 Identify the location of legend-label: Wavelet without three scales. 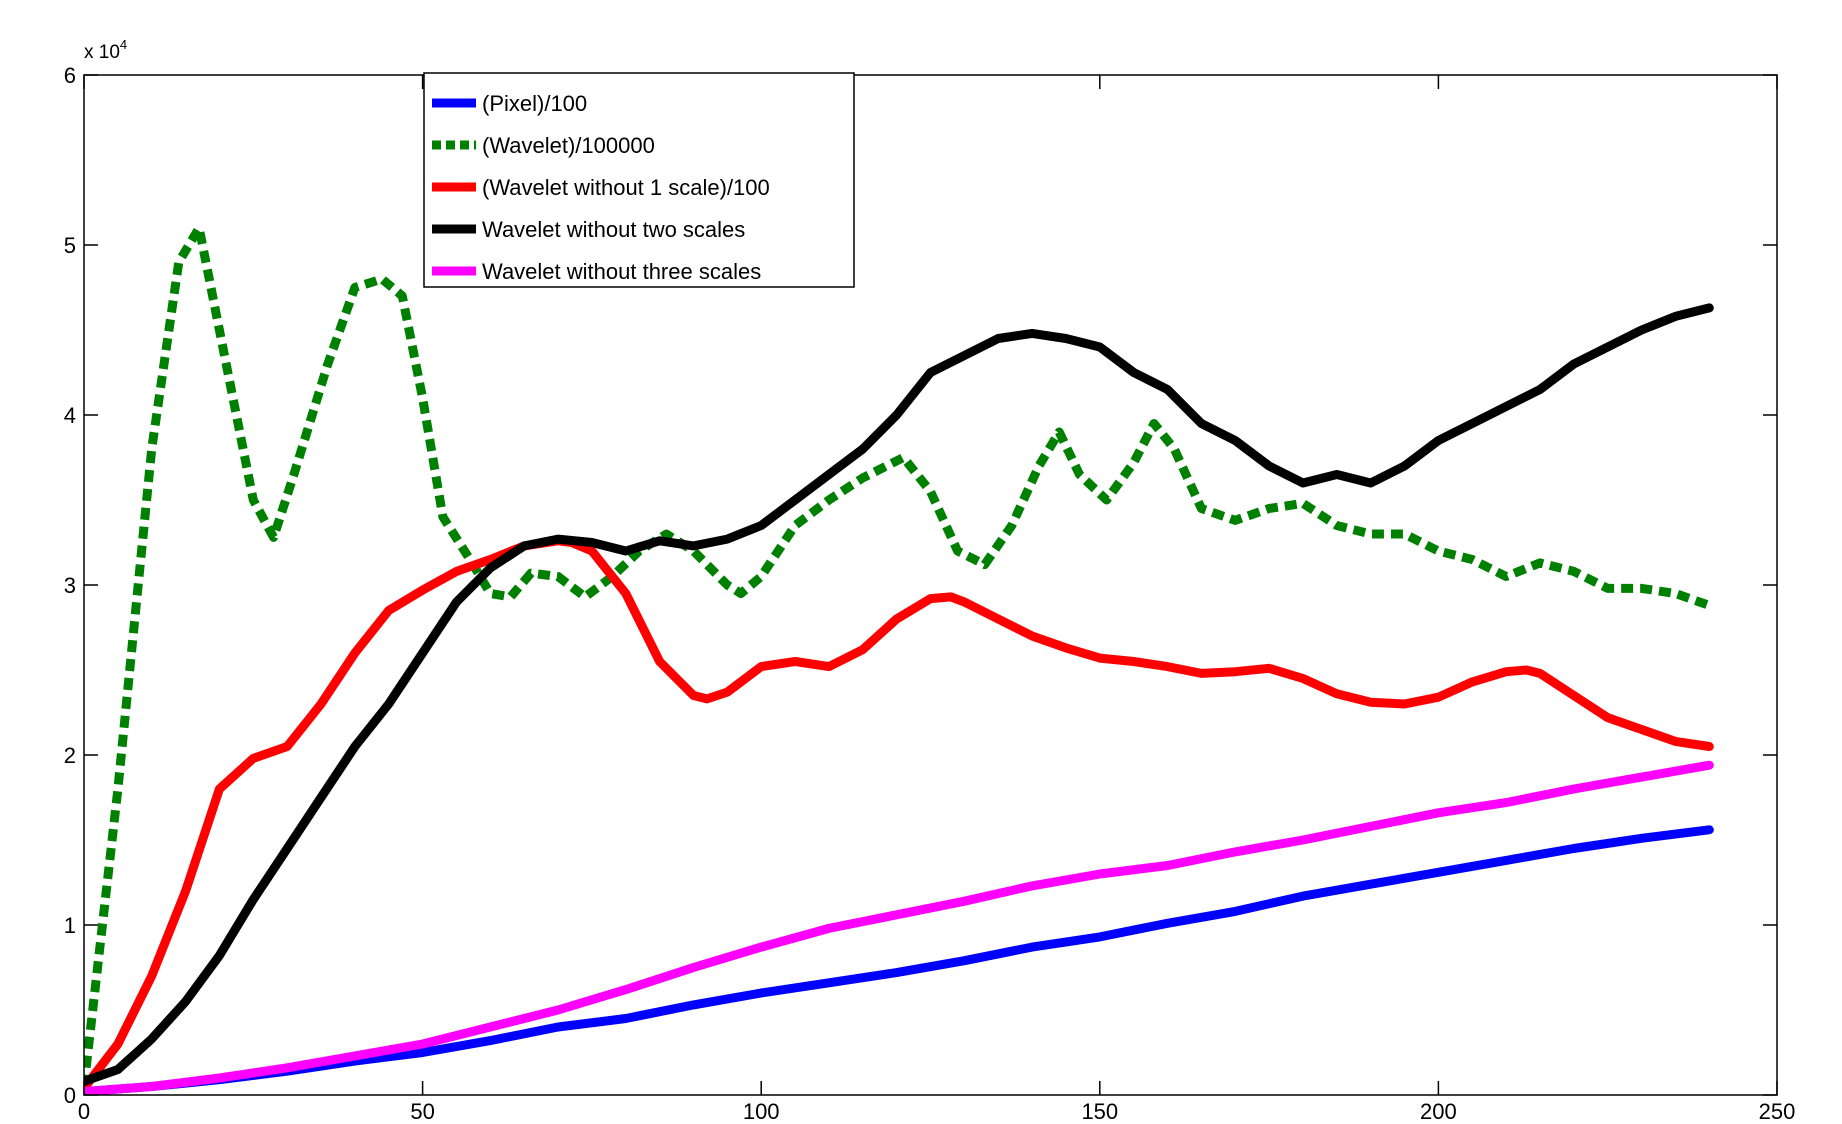
(621, 271).